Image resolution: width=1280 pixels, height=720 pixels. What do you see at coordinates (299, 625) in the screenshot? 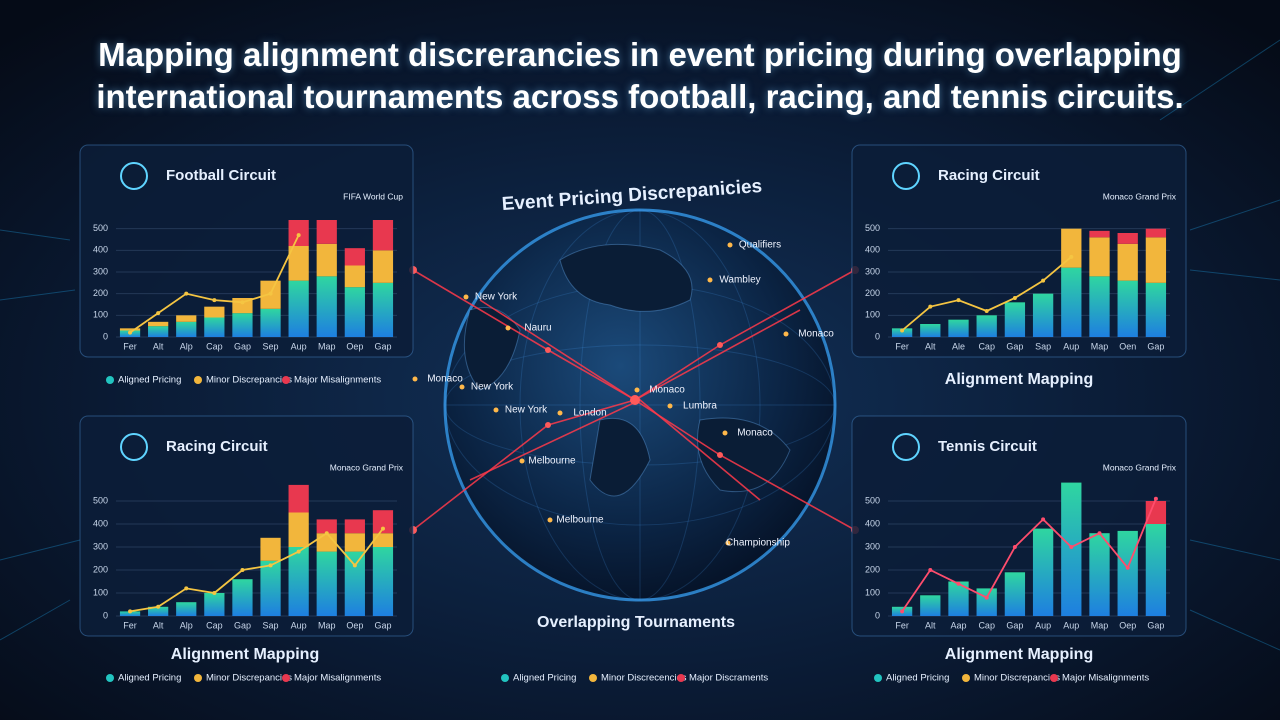
I see `x-tick-label: Aup` at bounding box center [299, 625].